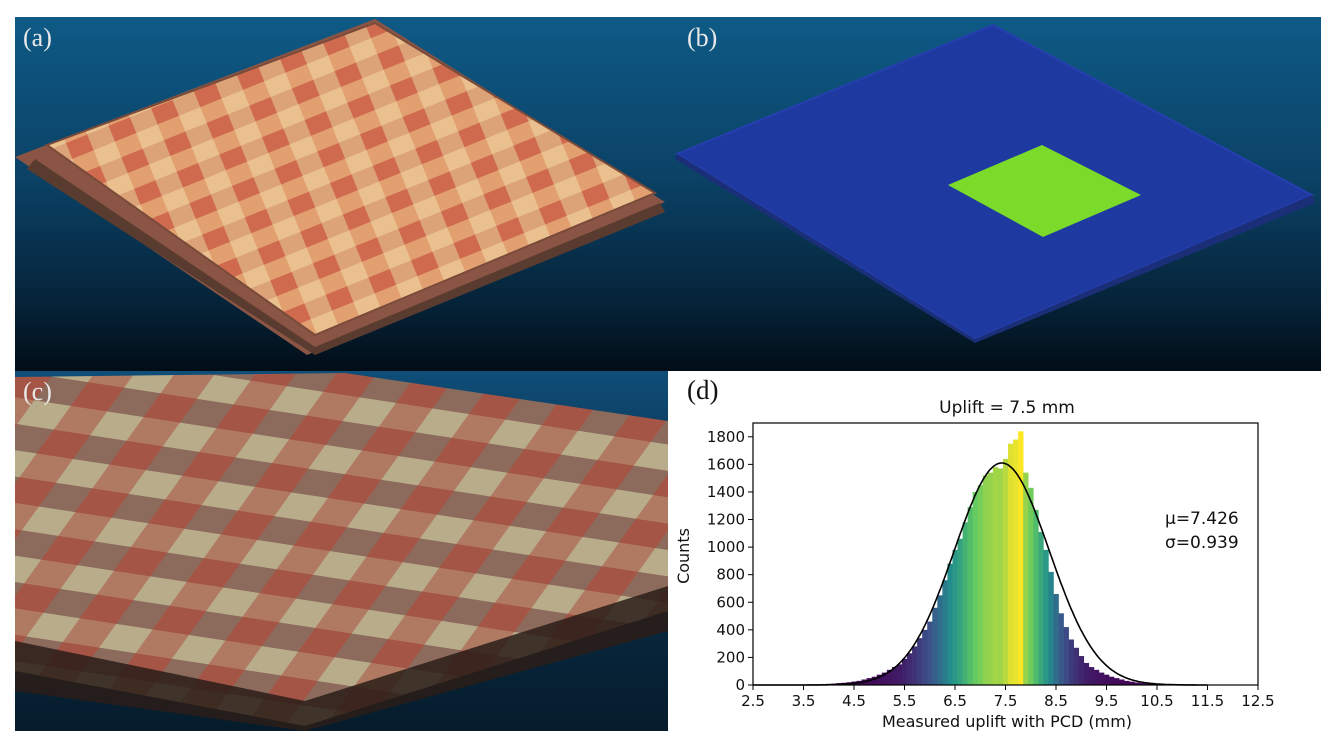 The width and height of the screenshot is (1343, 752). What do you see at coordinates (854, 701) in the screenshot?
I see `x-tick-label-2: 4.5` at bounding box center [854, 701].